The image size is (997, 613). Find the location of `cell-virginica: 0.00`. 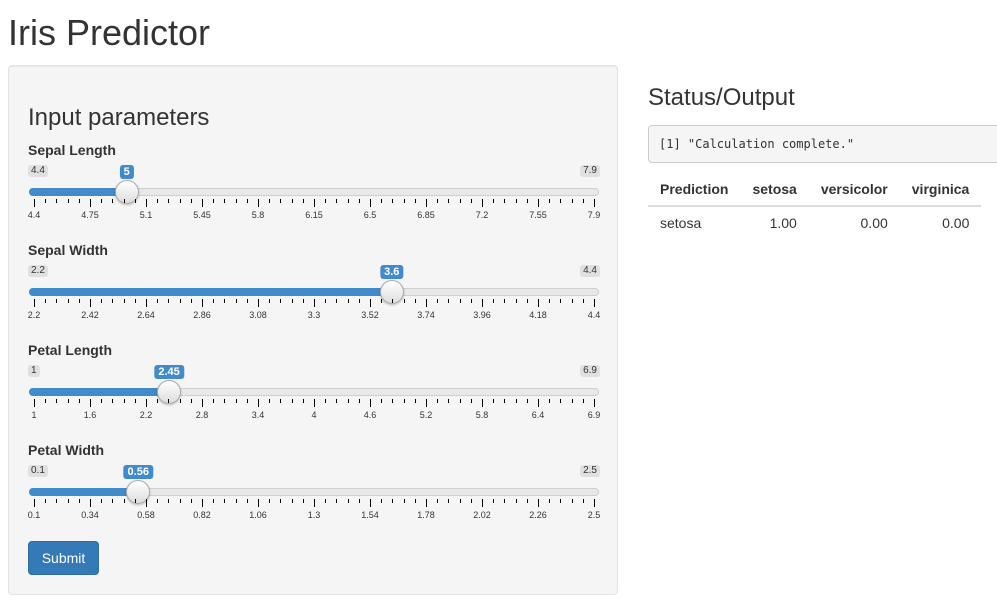

cell-virginica: 0.00 is located at coordinates (956, 223).